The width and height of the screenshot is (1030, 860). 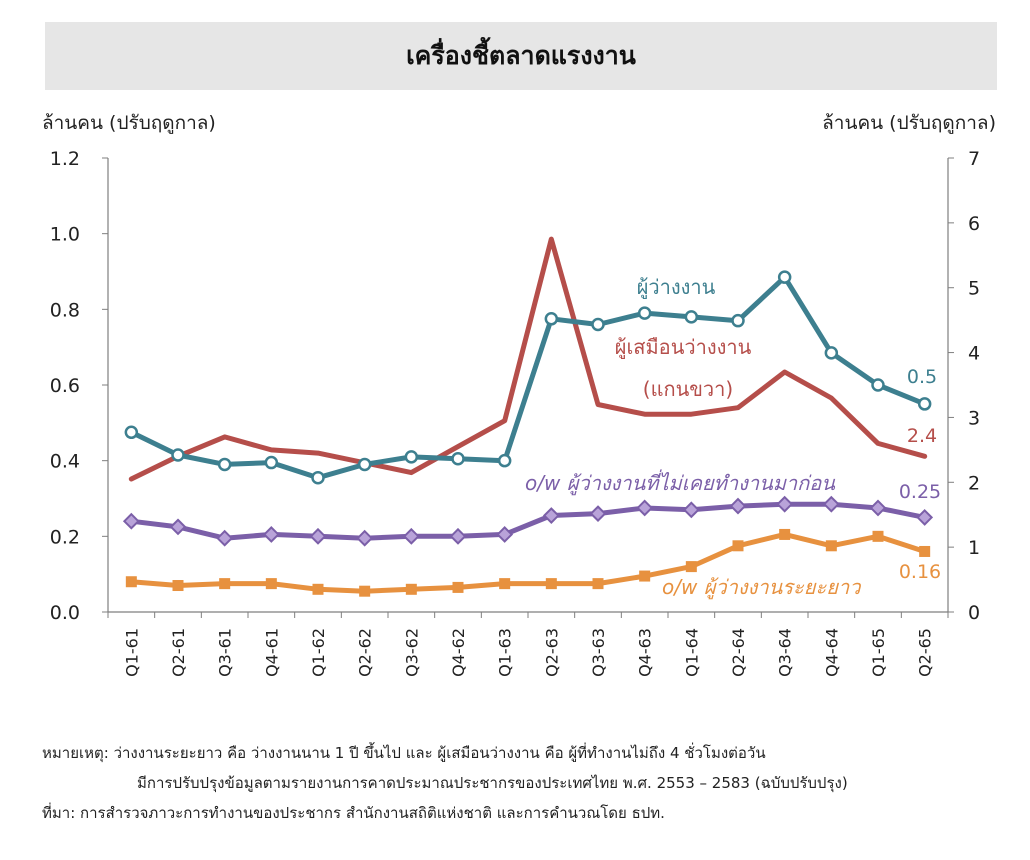 I want to click on right-axis-unit: ล้านคน (ปรับฤดูกาล), so click(x=909, y=123).